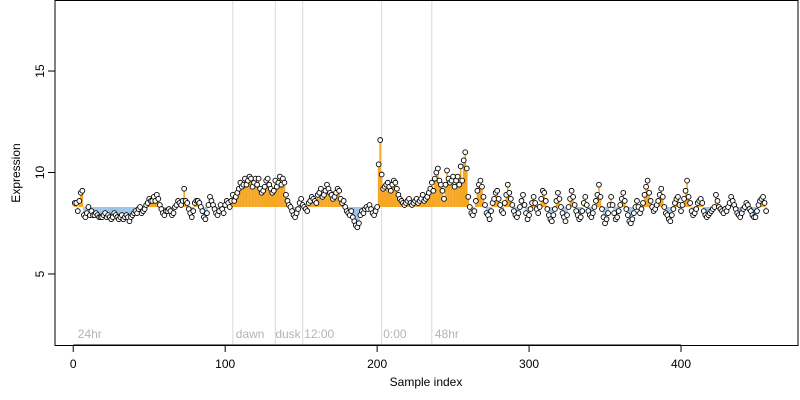 This screenshot has width=800, height=400. I want to click on y-tick-label: 15, so click(40, 71).